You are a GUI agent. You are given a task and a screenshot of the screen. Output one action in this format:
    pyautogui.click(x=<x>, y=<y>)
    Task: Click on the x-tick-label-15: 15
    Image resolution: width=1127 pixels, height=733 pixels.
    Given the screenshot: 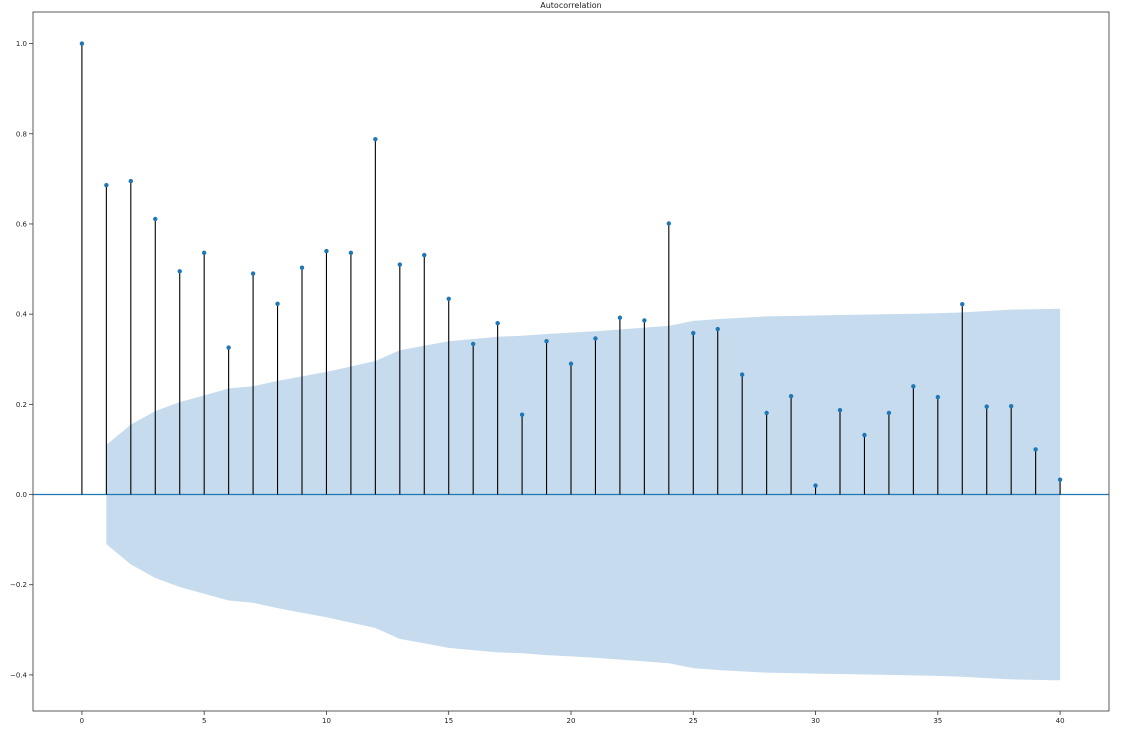 What is the action you would take?
    pyautogui.click(x=448, y=721)
    